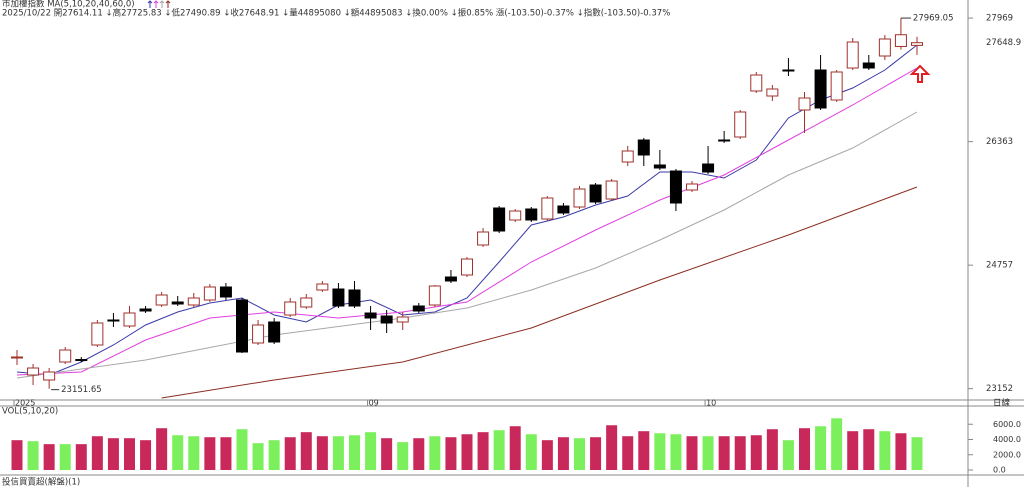 Image resolution: width=1024 pixels, height=487 pixels. I want to click on period-label: 日線, so click(1002, 403).